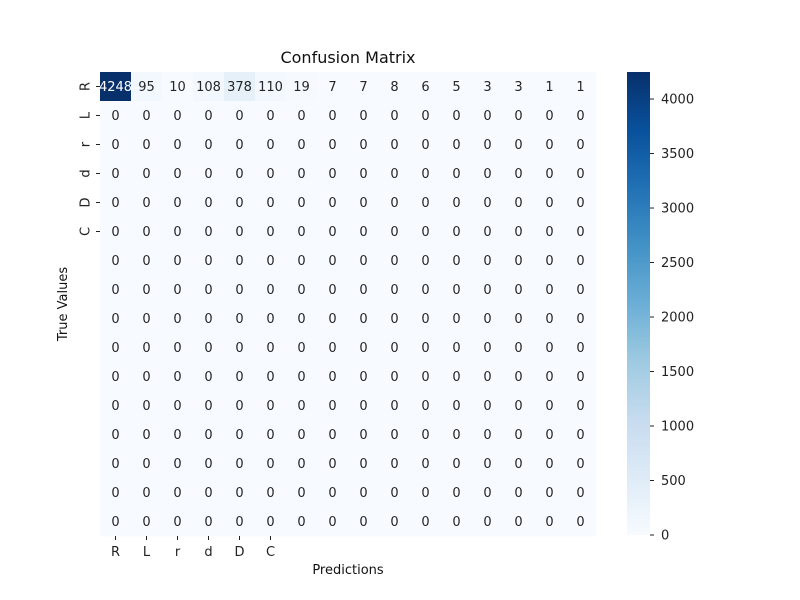 The width and height of the screenshot is (800, 600). What do you see at coordinates (363, 87) in the screenshot?
I see `cell-value-0-8: 7` at bounding box center [363, 87].